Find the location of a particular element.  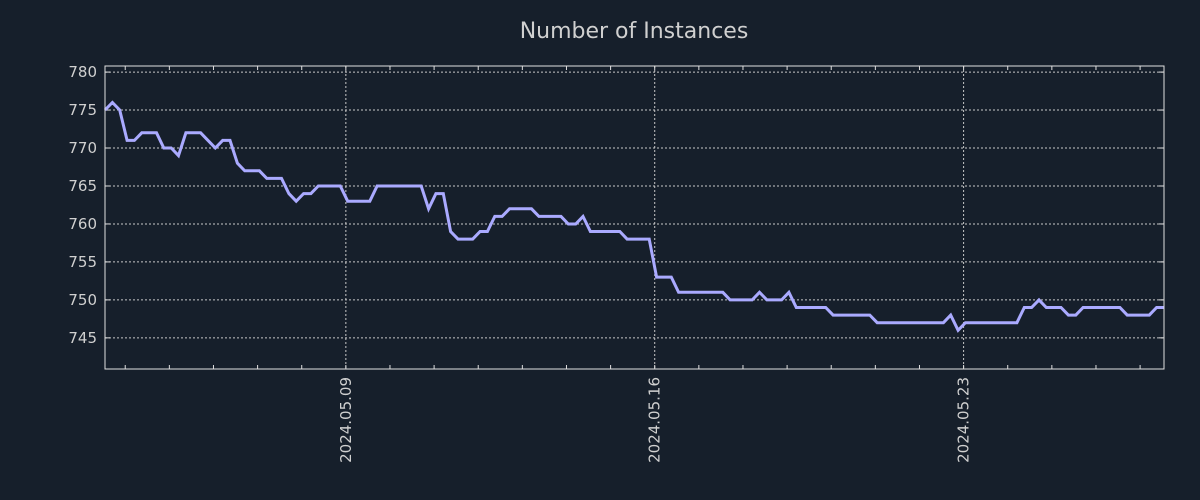

y-tick-label: 750 is located at coordinates (82, 300).